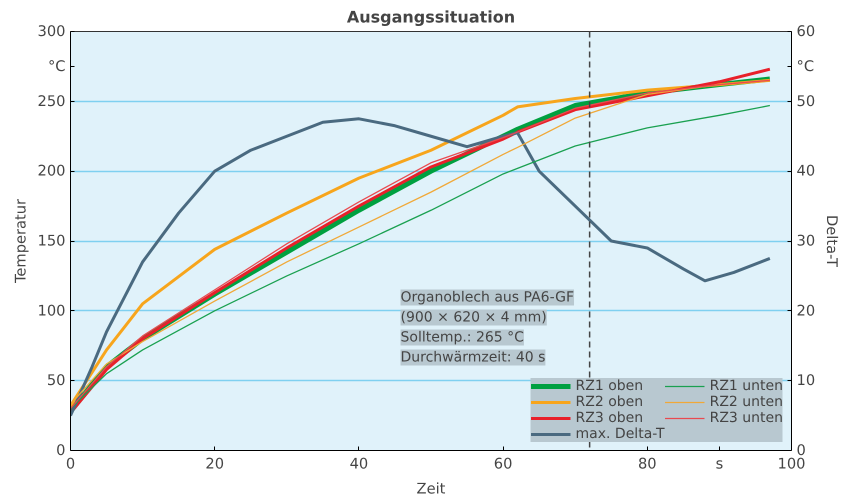 The height and width of the screenshot is (500, 861). What do you see at coordinates (52, 31) in the screenshot?
I see `y-tick-label: 300` at bounding box center [52, 31].